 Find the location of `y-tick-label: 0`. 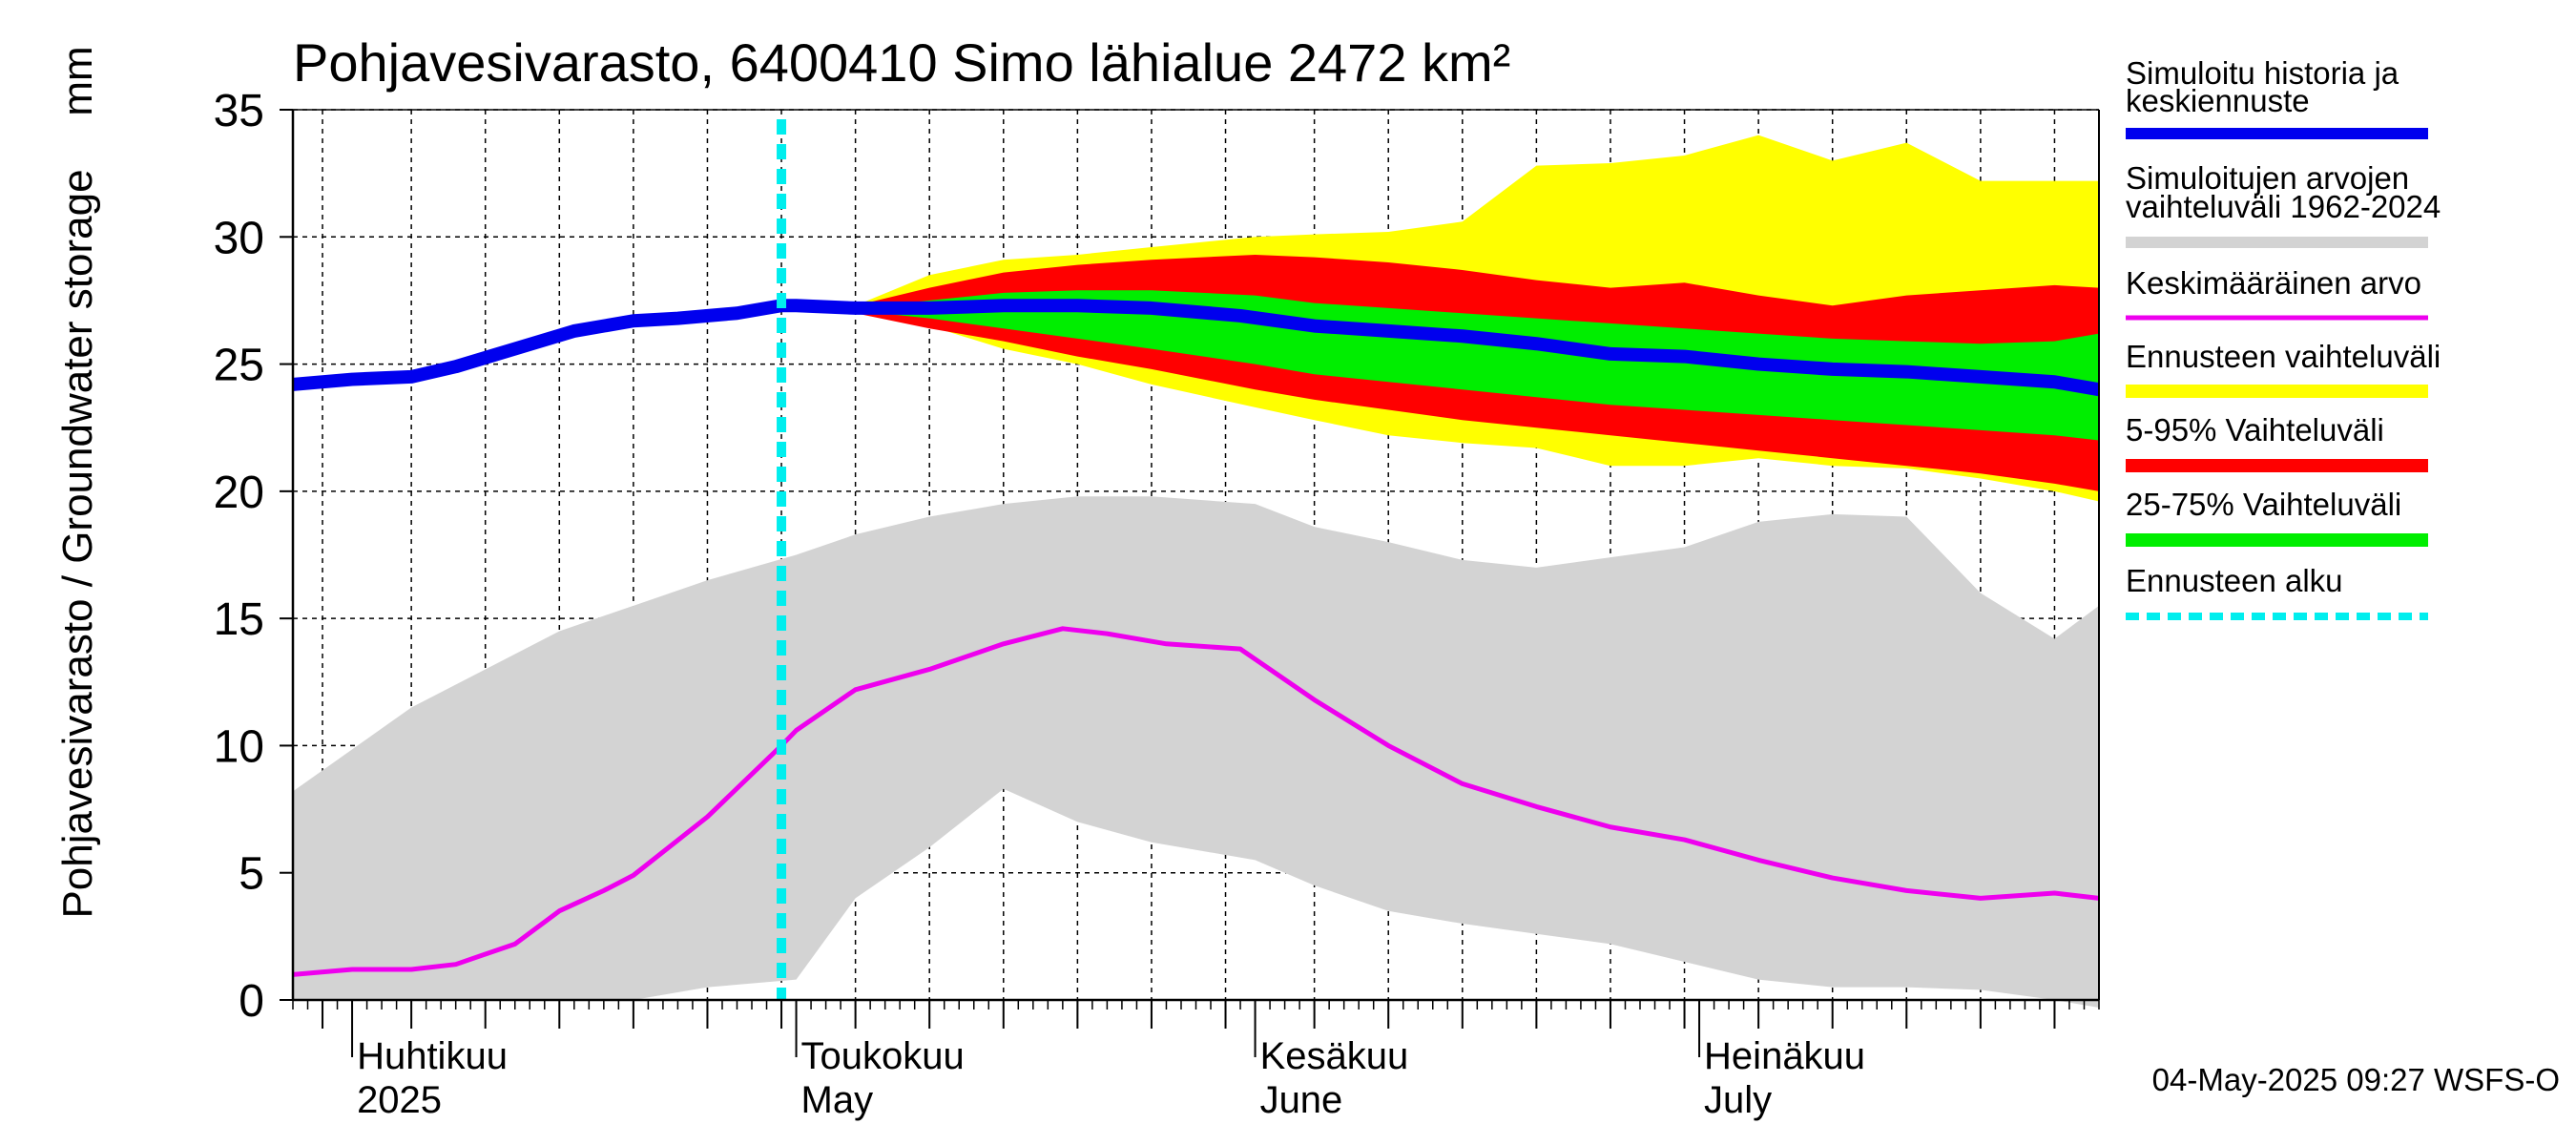

y-tick-label: 0 is located at coordinates (251, 1001).